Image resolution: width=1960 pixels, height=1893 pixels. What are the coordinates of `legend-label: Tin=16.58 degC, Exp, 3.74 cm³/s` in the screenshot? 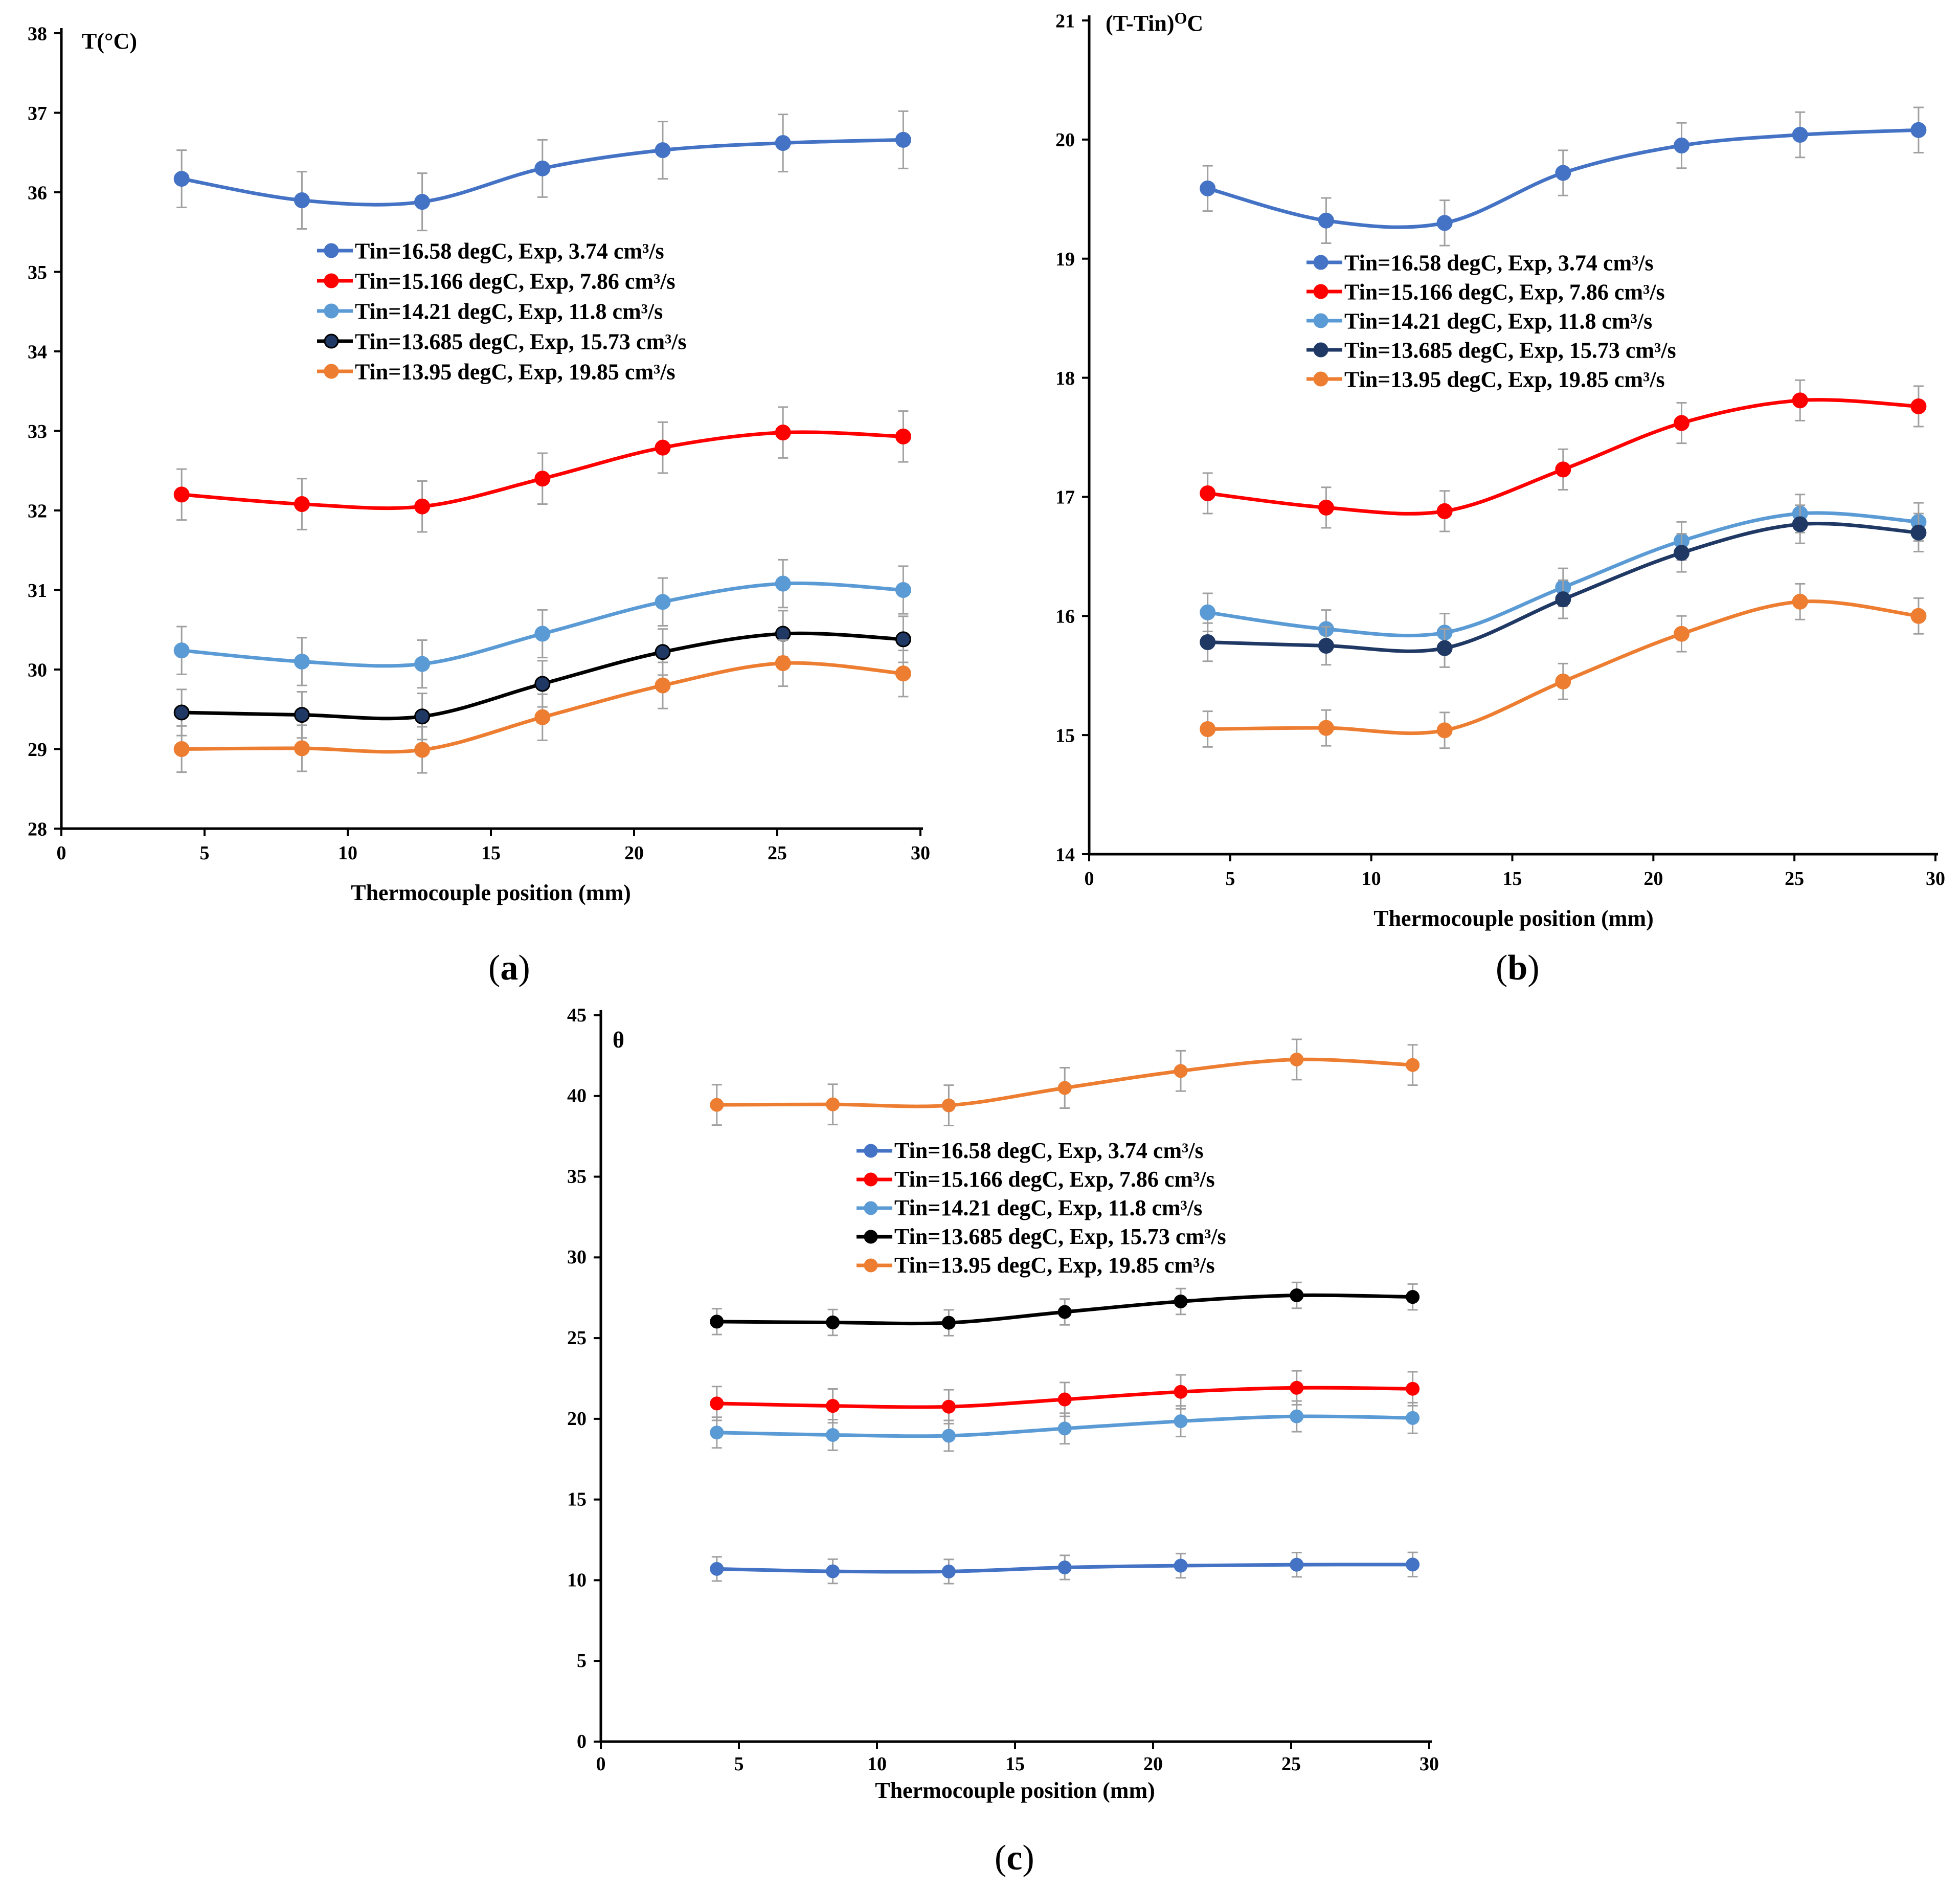 It's located at (509, 250).